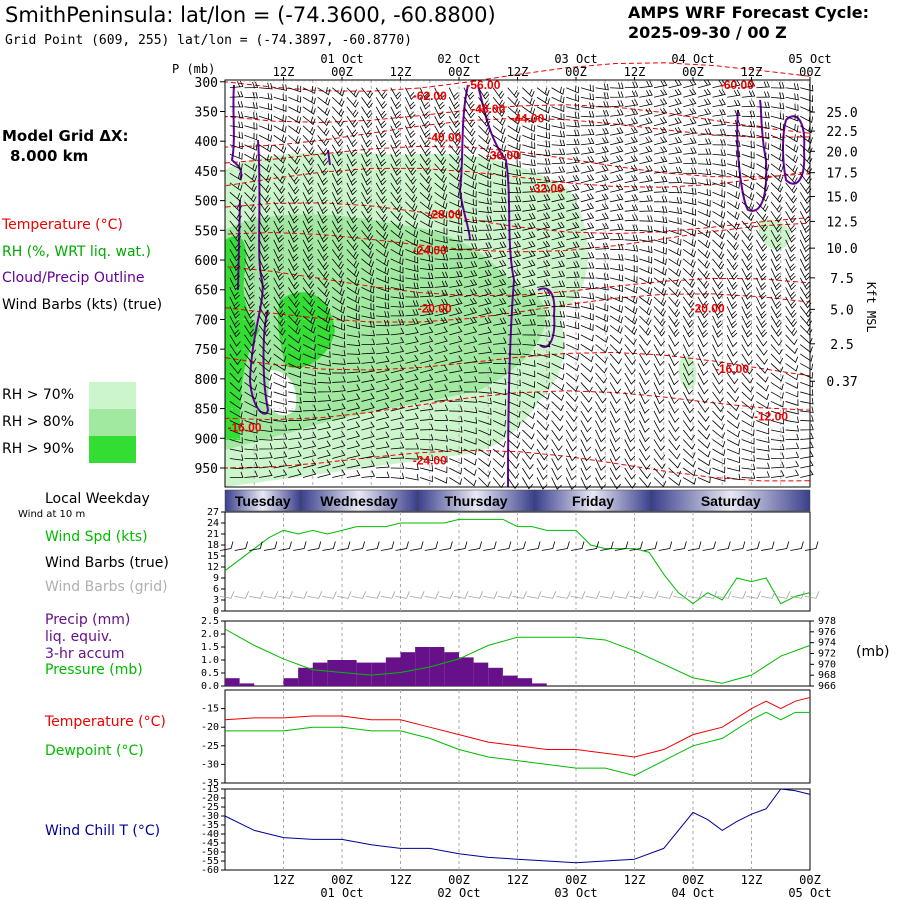 This screenshot has width=900, height=900. I want to click on precip-label-3: 3-hr accum, so click(85, 654).